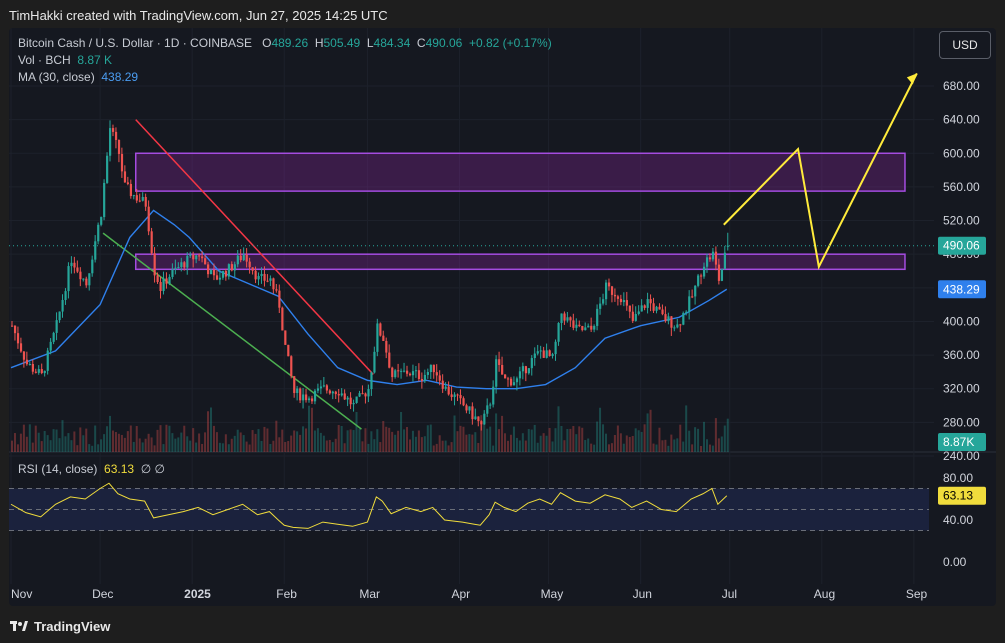  Describe the element at coordinates (965, 45) in the screenshot. I see `currency-button: USD` at that location.